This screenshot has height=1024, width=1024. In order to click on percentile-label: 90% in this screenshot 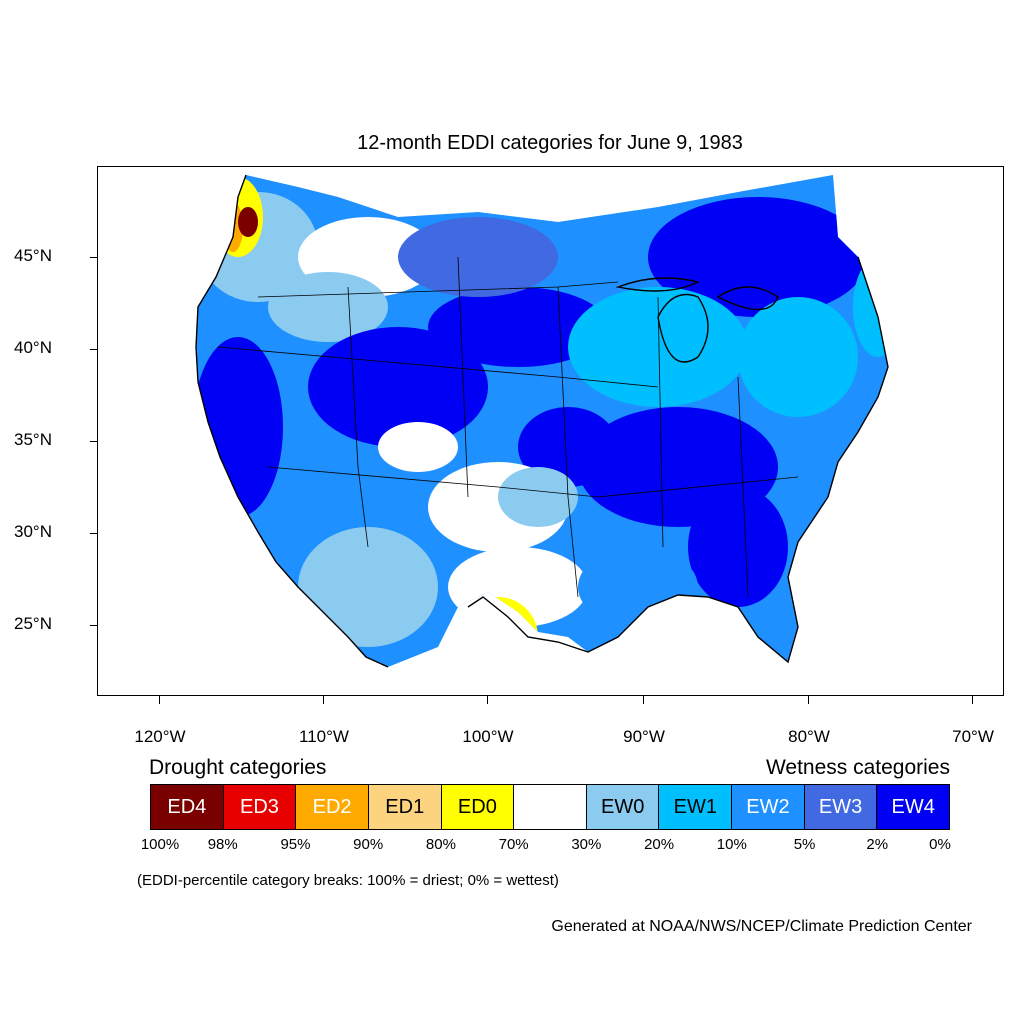, I will do `click(368, 844)`.